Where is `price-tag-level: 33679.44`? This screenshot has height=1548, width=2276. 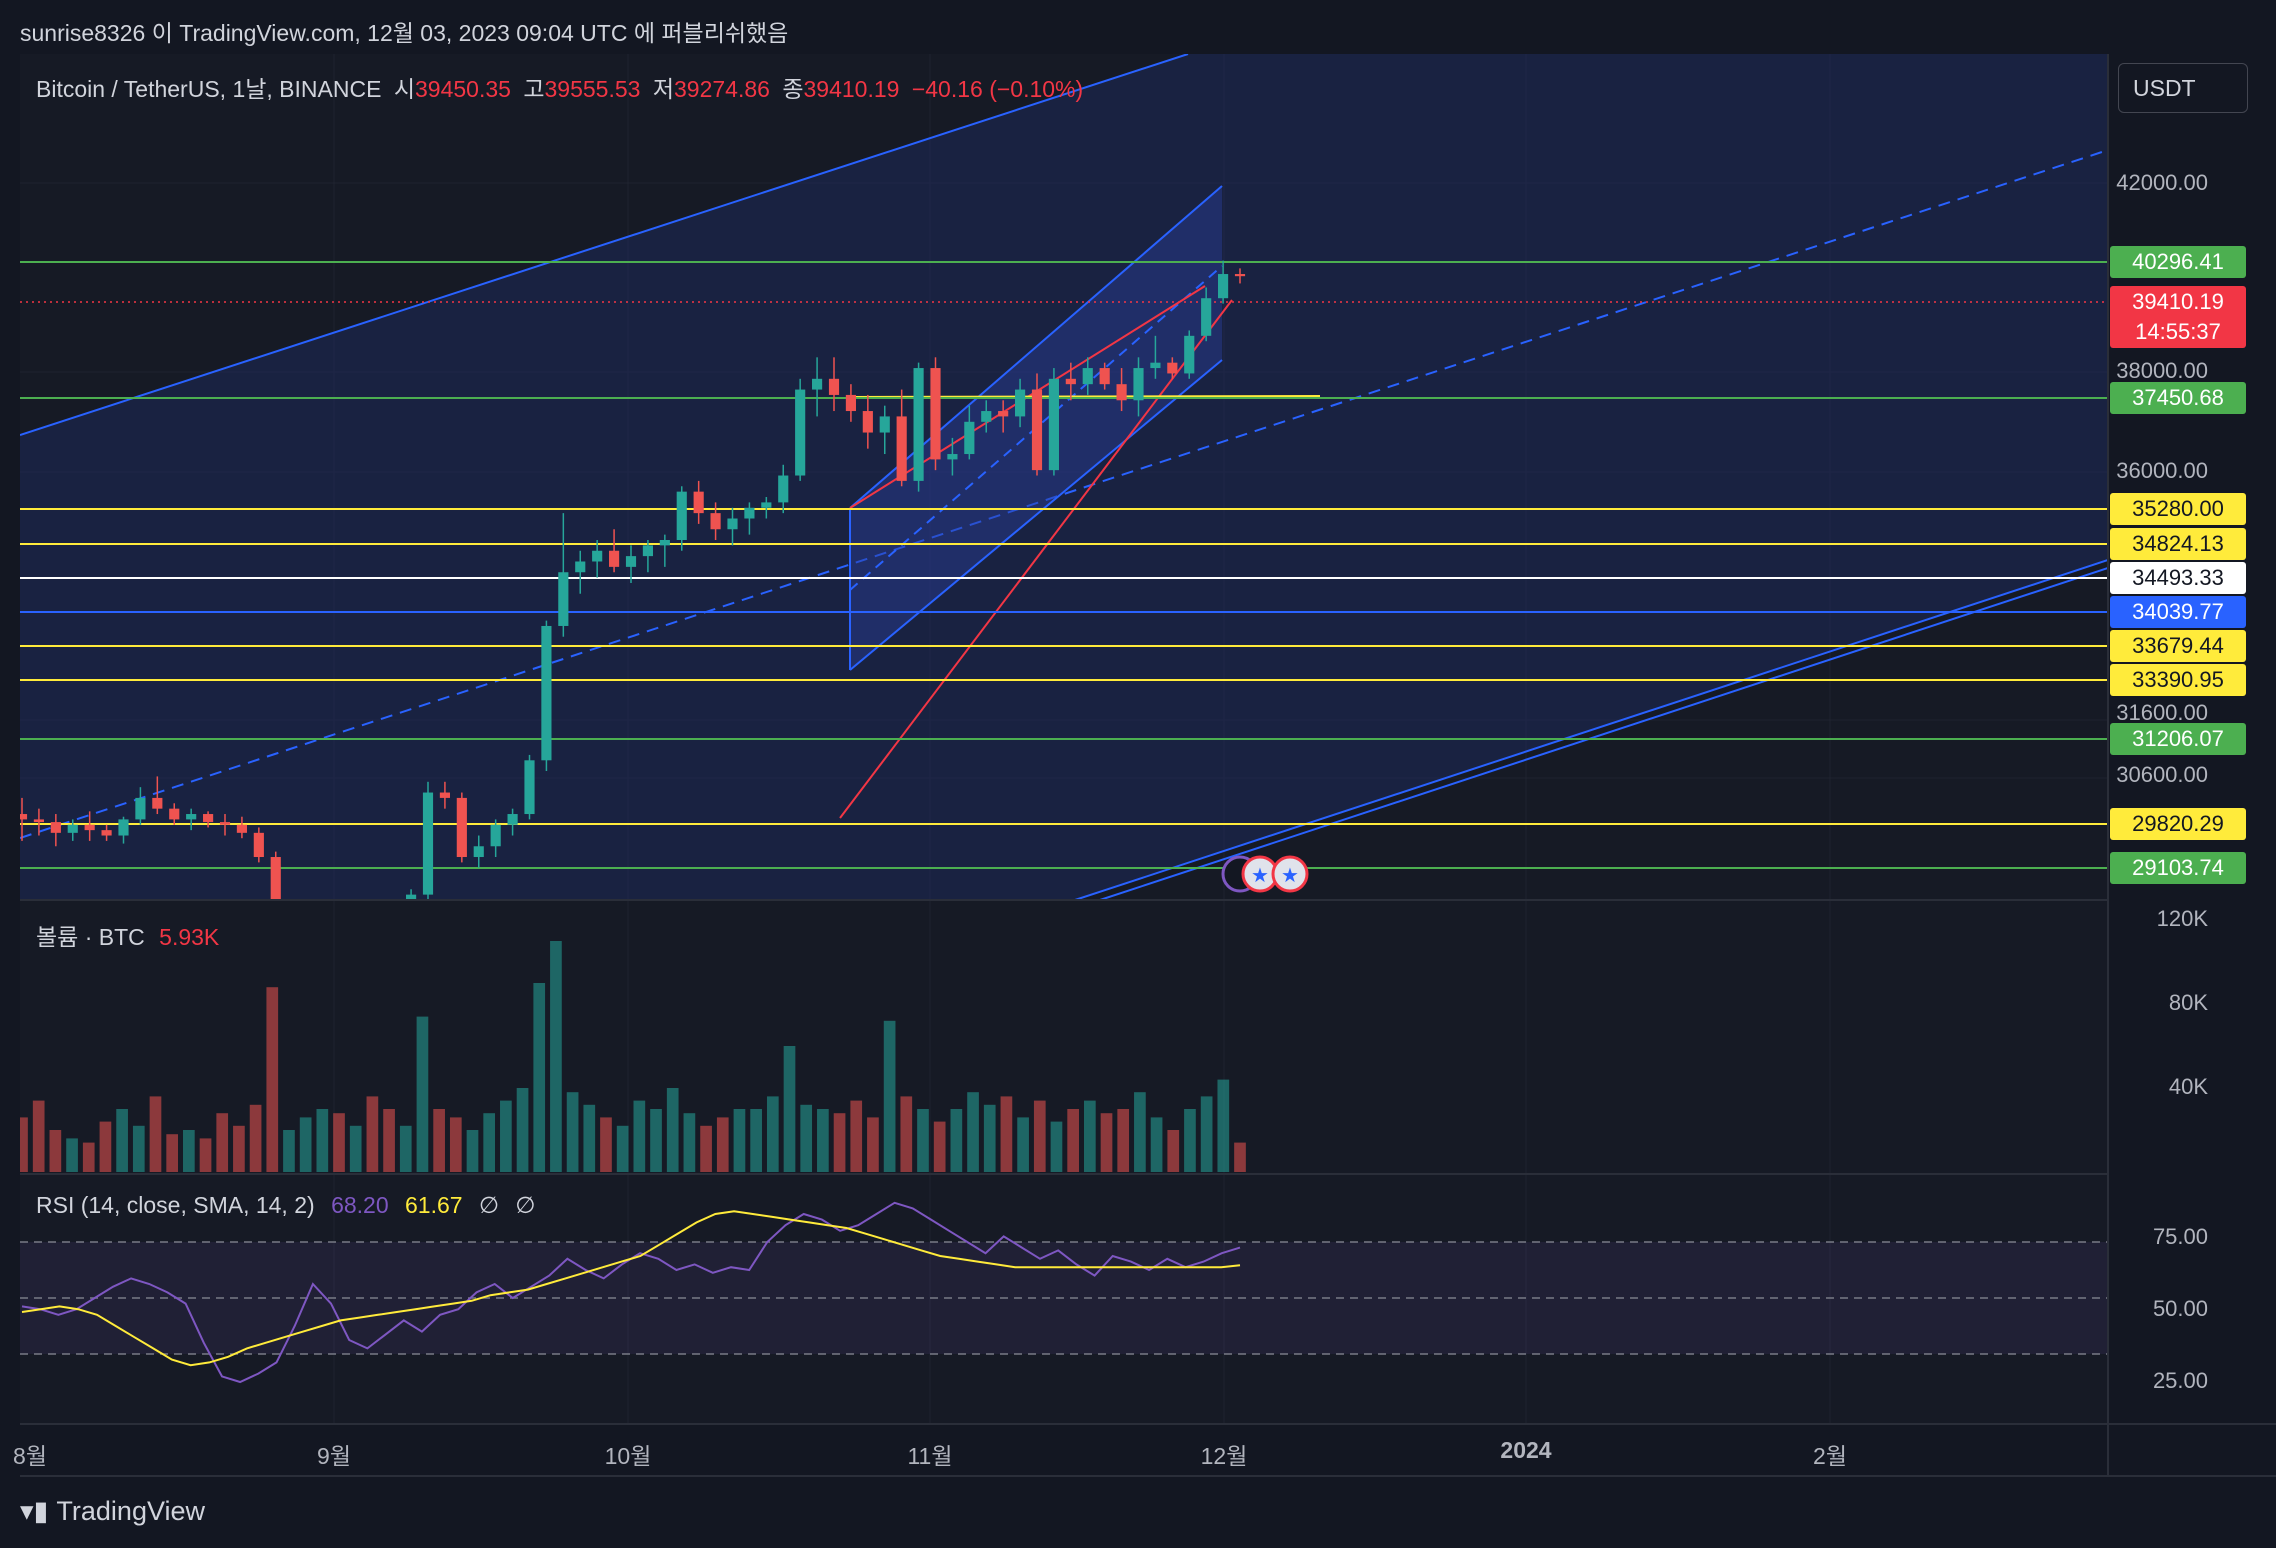 price-tag-level: 33679.44 is located at coordinates (2178, 646).